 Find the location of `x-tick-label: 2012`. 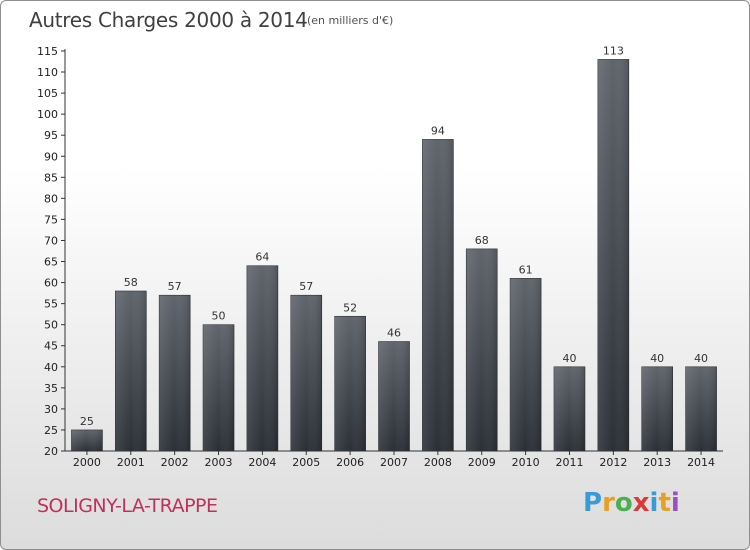

x-tick-label: 2012 is located at coordinates (613, 462).